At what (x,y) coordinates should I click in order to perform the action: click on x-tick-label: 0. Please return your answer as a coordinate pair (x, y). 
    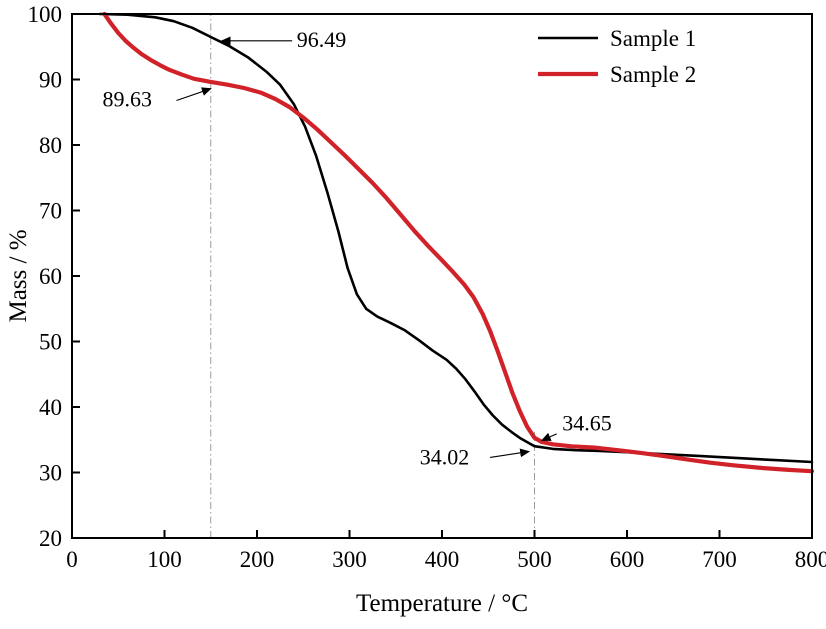
    Looking at the image, I should click on (72, 559).